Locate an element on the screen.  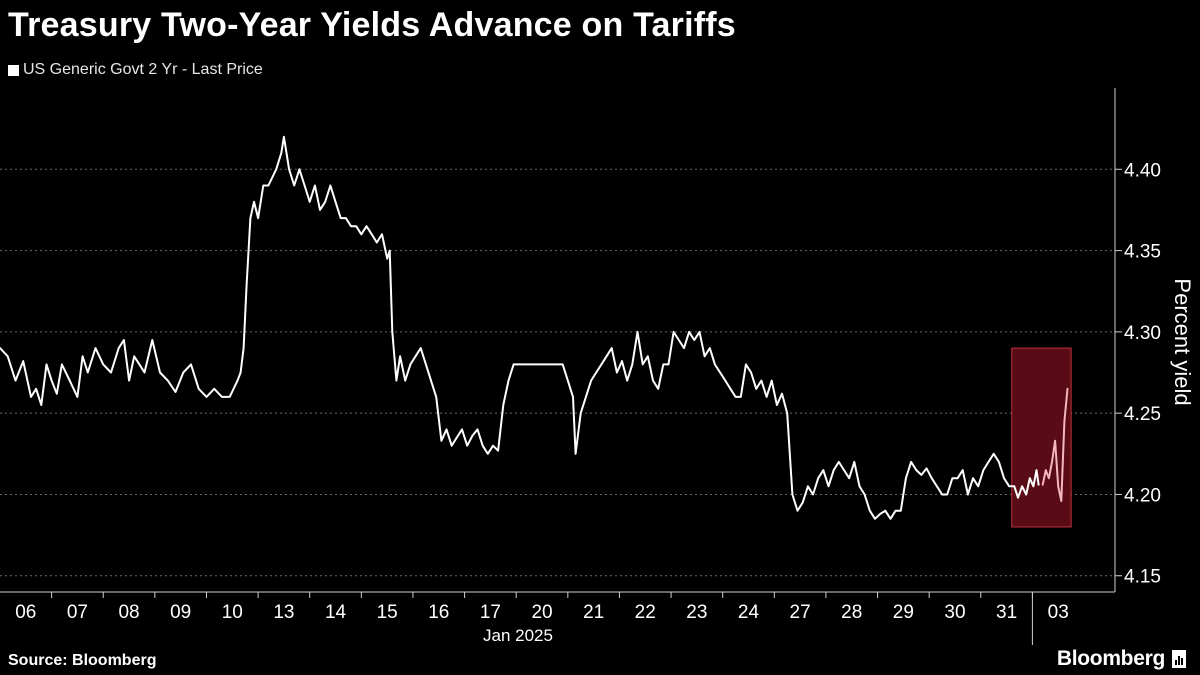
x-tick-label: 06 is located at coordinates (25, 612).